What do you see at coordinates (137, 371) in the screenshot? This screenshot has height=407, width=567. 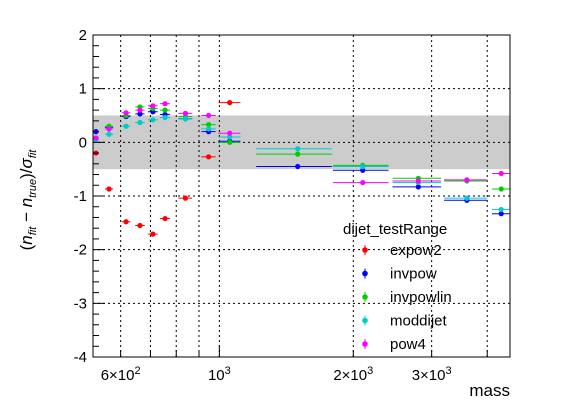 I see `x-tick-label-exponent: 2` at bounding box center [137, 371].